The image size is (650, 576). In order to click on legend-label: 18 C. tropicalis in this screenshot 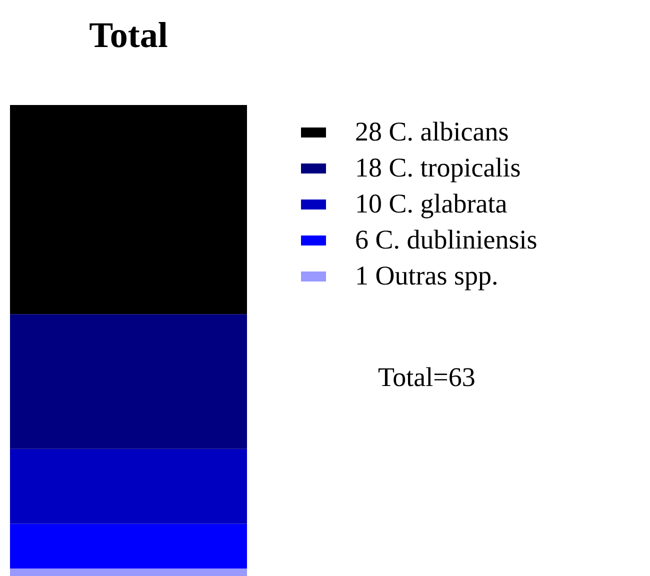, I will do `click(438, 167)`.